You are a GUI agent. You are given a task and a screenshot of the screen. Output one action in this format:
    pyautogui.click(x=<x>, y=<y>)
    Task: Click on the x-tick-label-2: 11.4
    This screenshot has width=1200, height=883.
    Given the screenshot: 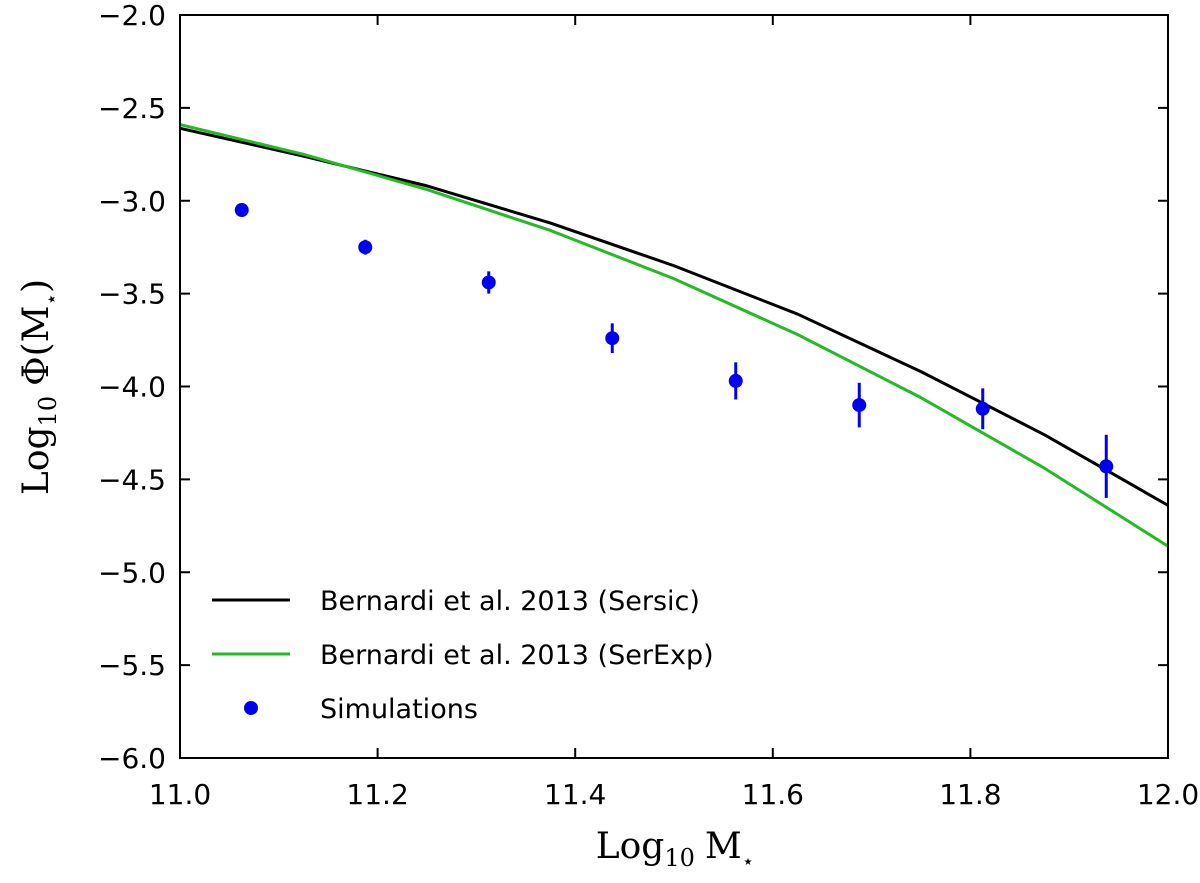 What is the action you would take?
    pyautogui.click(x=575, y=794)
    